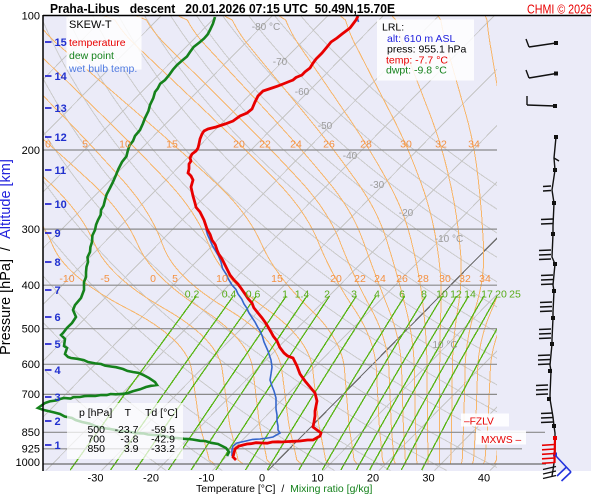 The width and height of the screenshot is (600, 500). What do you see at coordinates (354, 295) in the screenshot?
I see `svg-text: 3` at bounding box center [354, 295].